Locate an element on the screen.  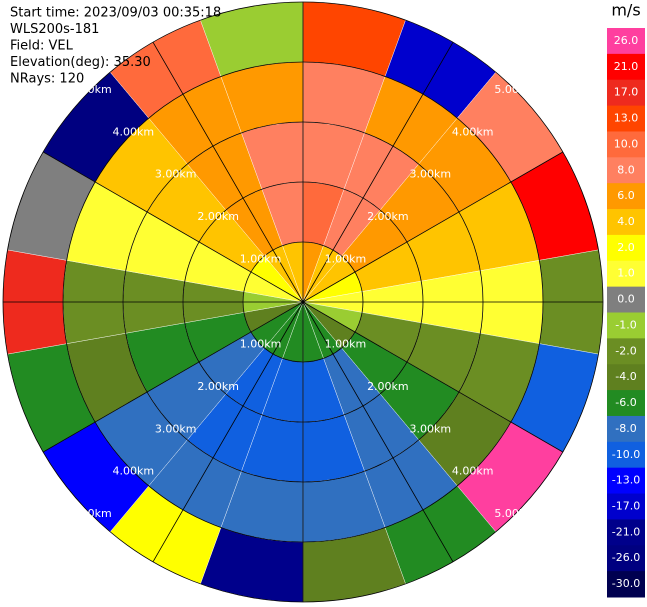
colorbar-label: 4.0 is located at coordinates (626, 221).